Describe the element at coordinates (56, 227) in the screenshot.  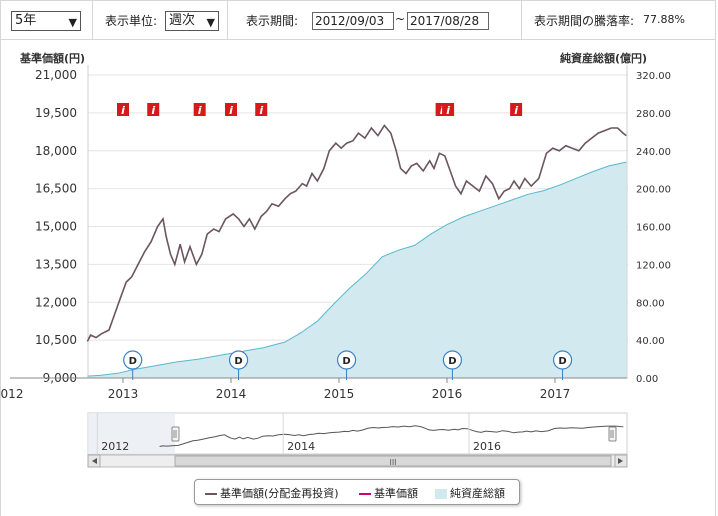
I see `left-tick-label: 15,000` at that location.